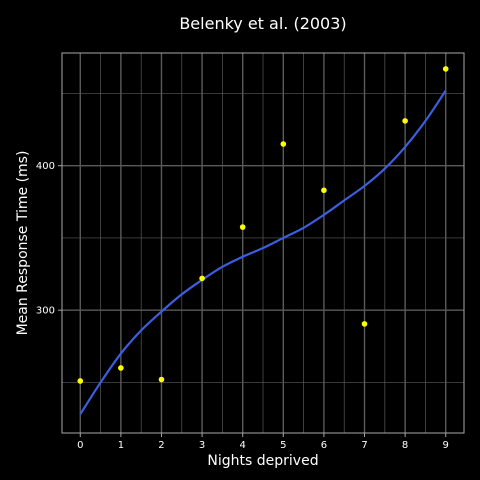 This screenshot has height=480, width=480. I want to click on x-tick-label: 9, so click(446, 445).